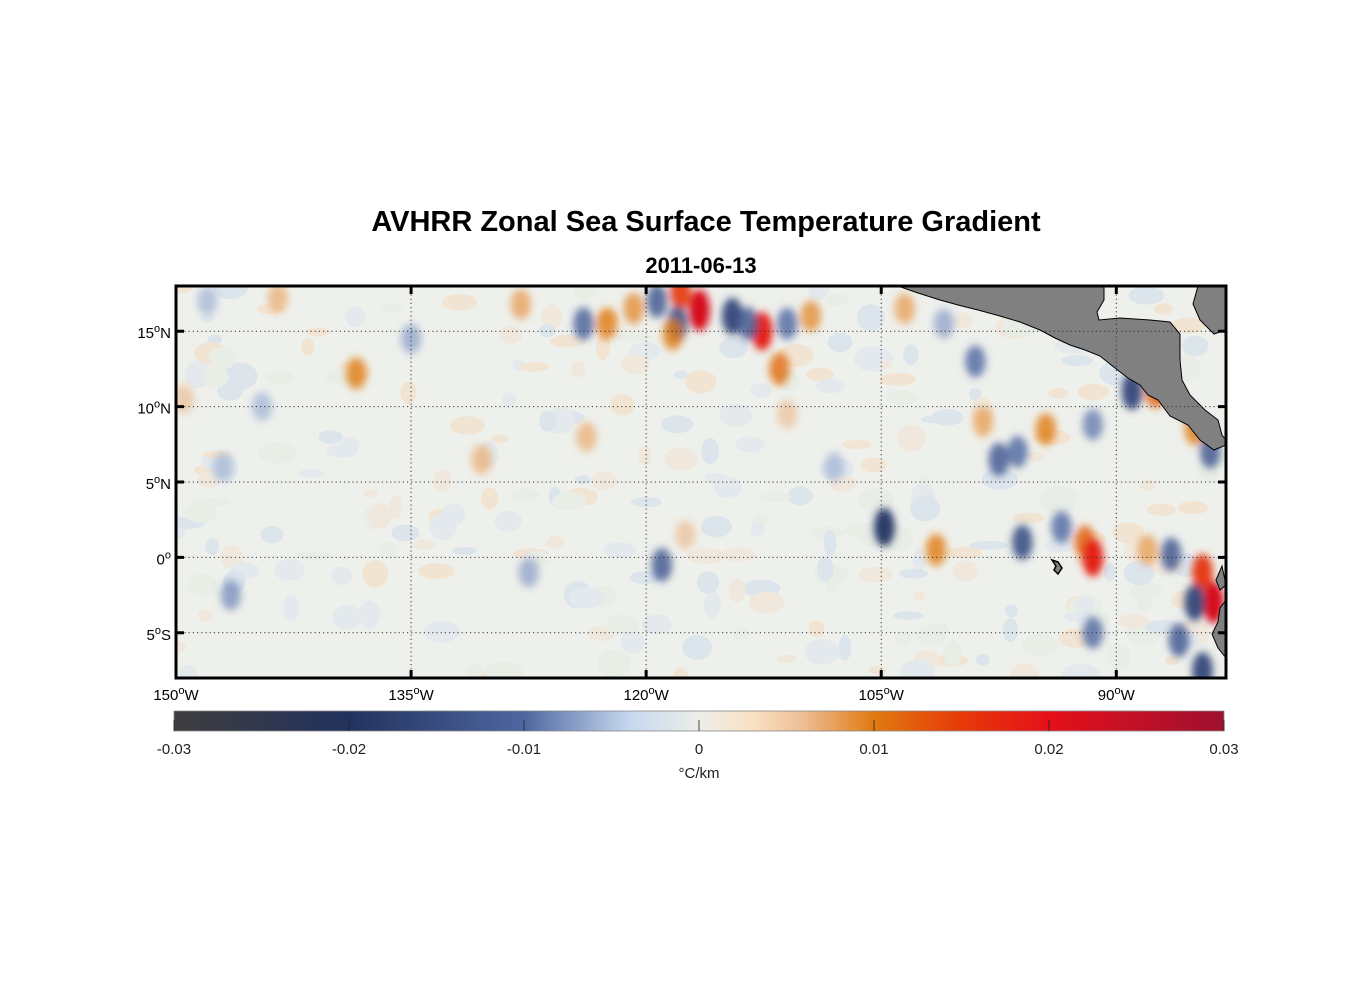  I want to click on colorbar-tick-label: -0.01, so click(524, 749).